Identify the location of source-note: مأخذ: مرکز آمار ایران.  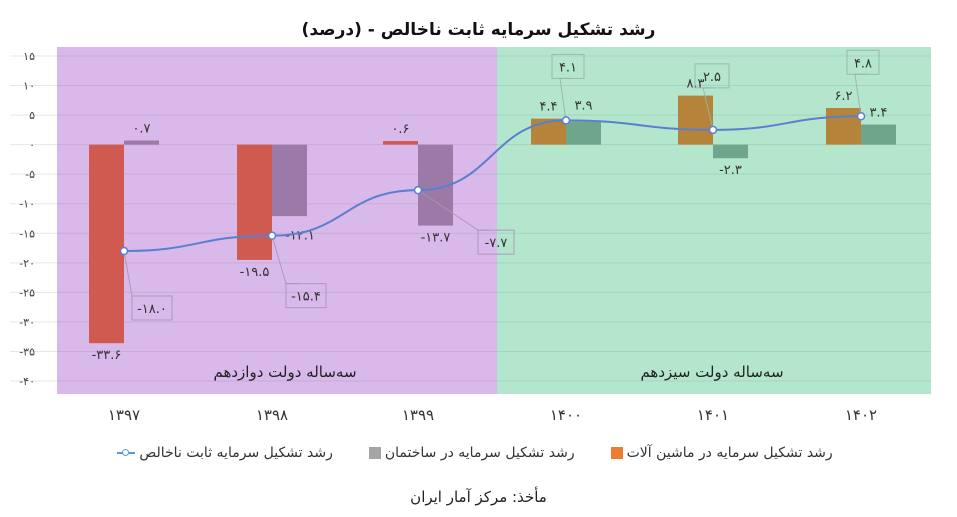
(478, 497).